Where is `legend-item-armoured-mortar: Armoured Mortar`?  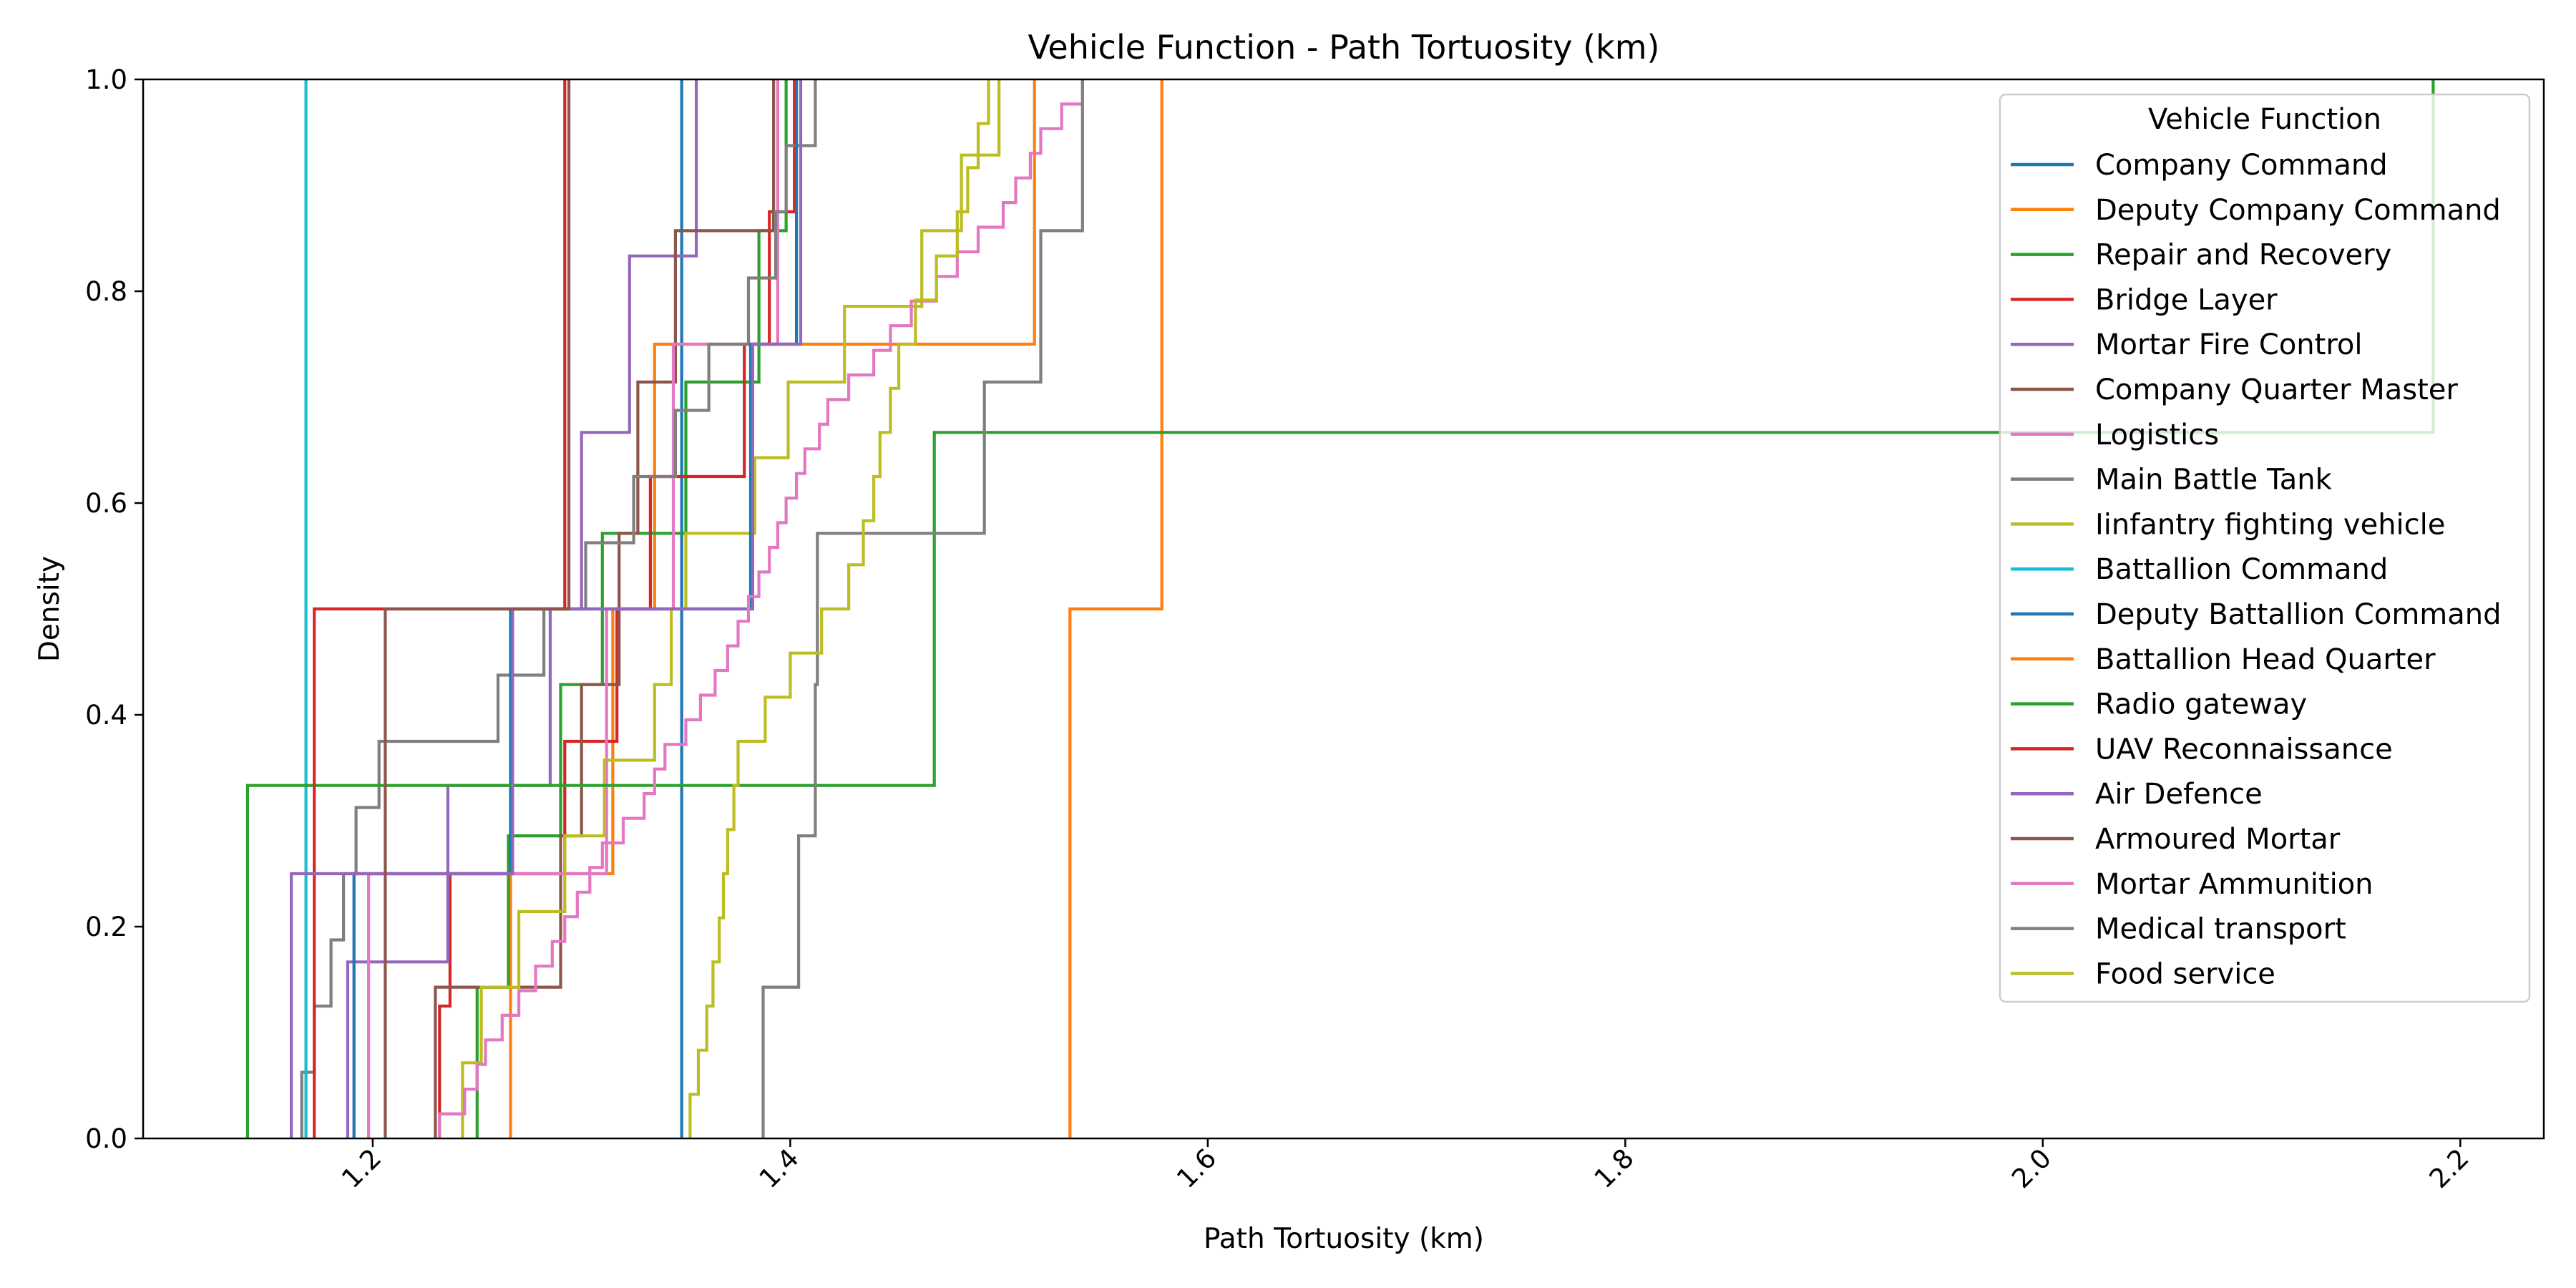 legend-item-armoured-mortar: Armoured Mortar is located at coordinates (2176, 839).